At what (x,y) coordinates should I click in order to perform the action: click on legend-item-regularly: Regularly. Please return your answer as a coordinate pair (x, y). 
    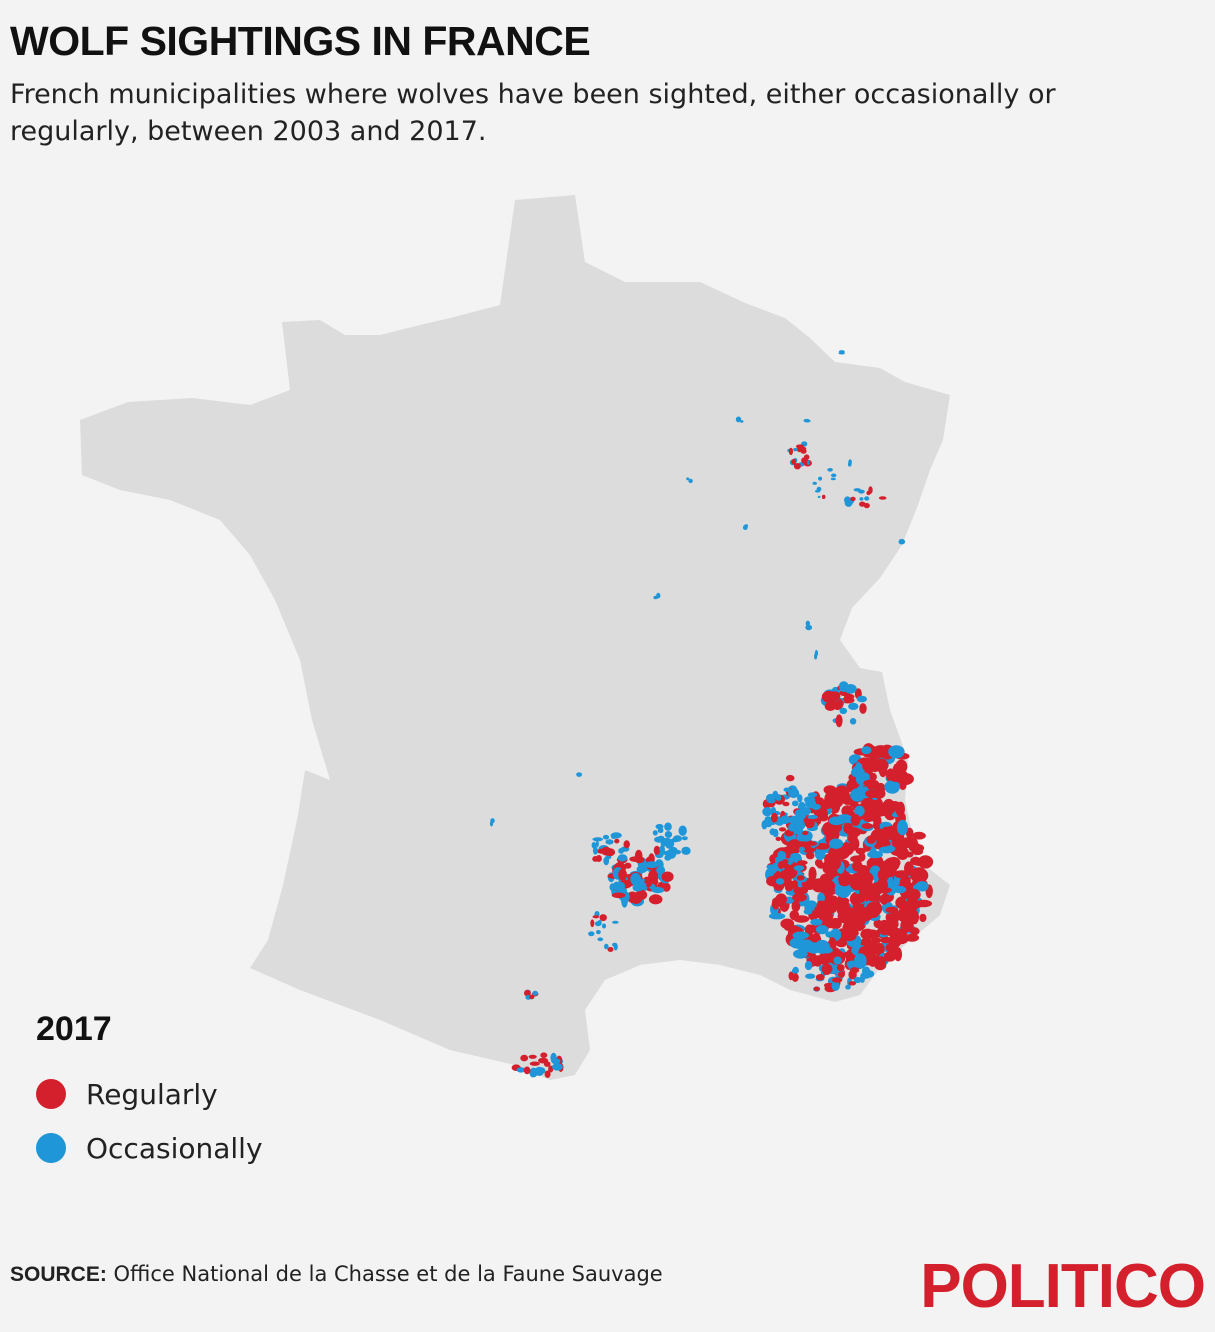
    Looking at the image, I should click on (149, 1094).